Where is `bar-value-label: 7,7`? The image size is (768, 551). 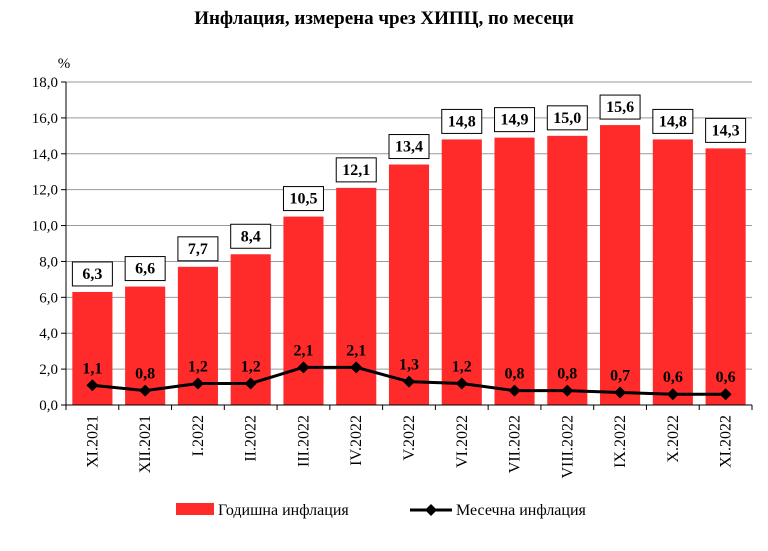
bar-value-label: 7,7 is located at coordinates (198, 249).